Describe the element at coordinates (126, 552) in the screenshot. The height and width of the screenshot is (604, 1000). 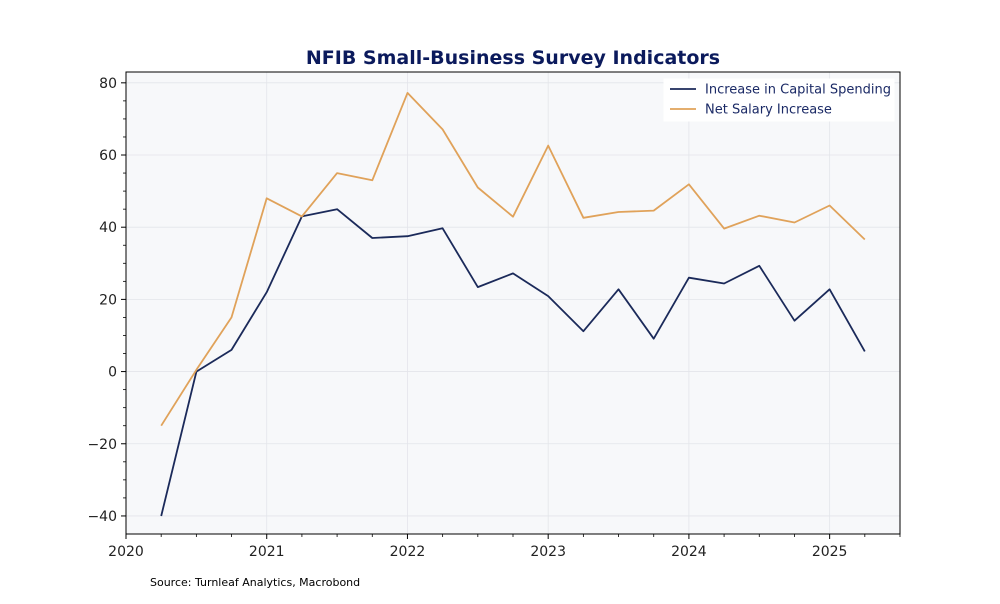
I see `x-tick-label: 2020` at that location.